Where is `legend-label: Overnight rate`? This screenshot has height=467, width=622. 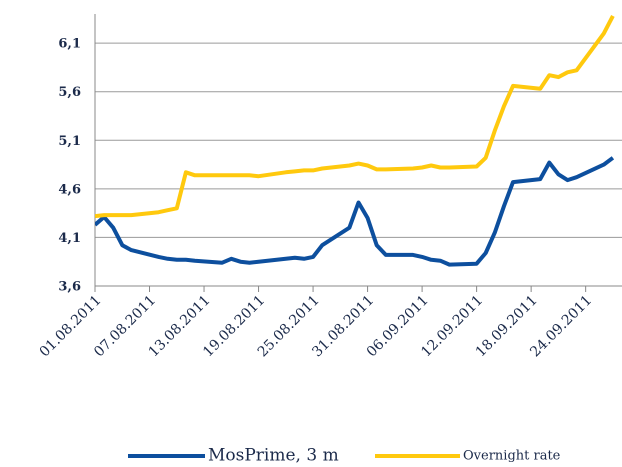 legend-label: Overnight rate is located at coordinates (512, 456).